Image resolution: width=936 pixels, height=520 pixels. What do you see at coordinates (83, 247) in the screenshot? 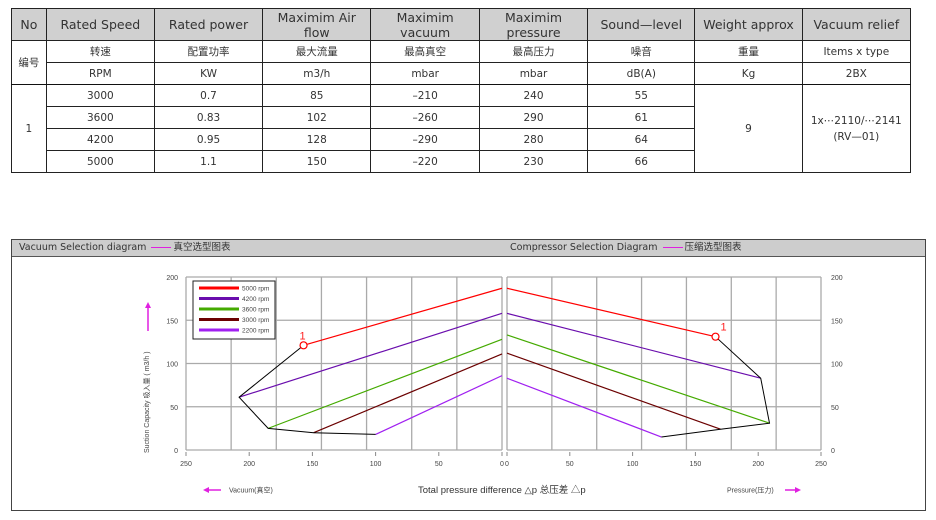
I see `vacuum-title-en: Vacuum Selection diagram` at bounding box center [83, 247].